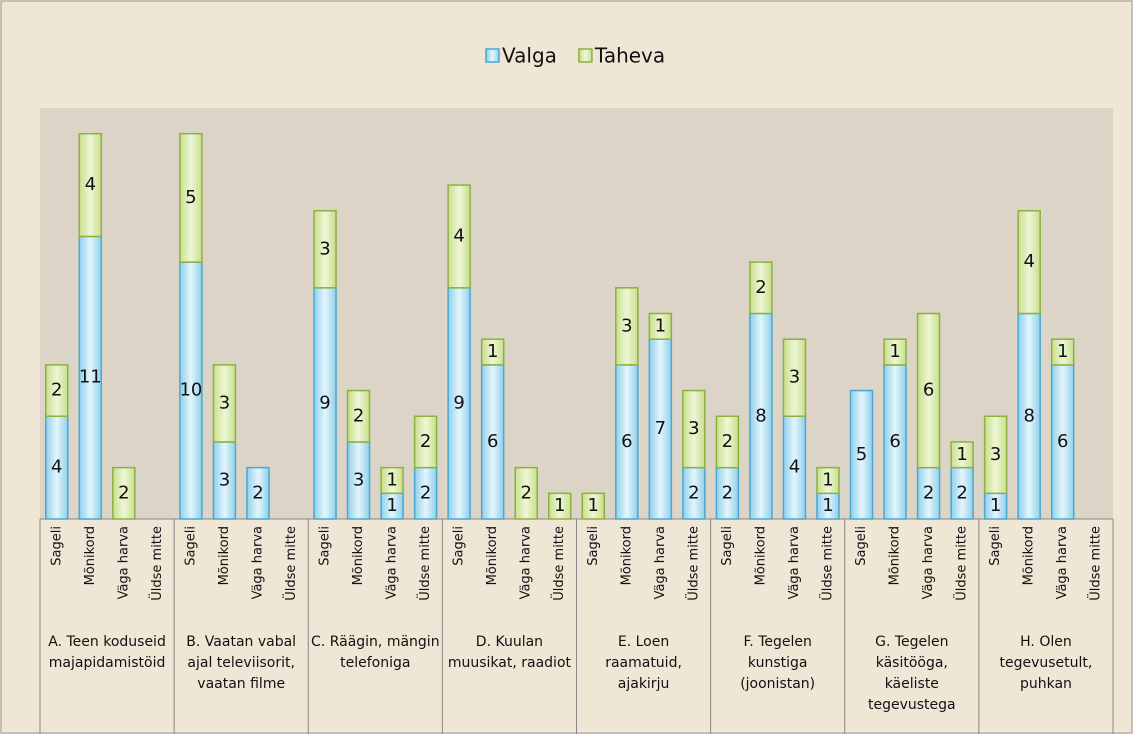 This screenshot has height=734, width=1133. Describe the element at coordinates (660, 428) in the screenshot. I see `data-label: 7` at that location.